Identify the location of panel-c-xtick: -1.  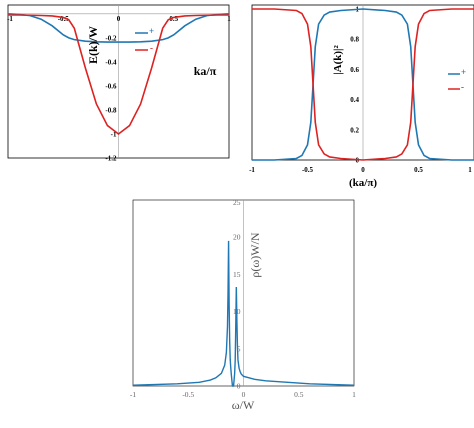
(133, 394).